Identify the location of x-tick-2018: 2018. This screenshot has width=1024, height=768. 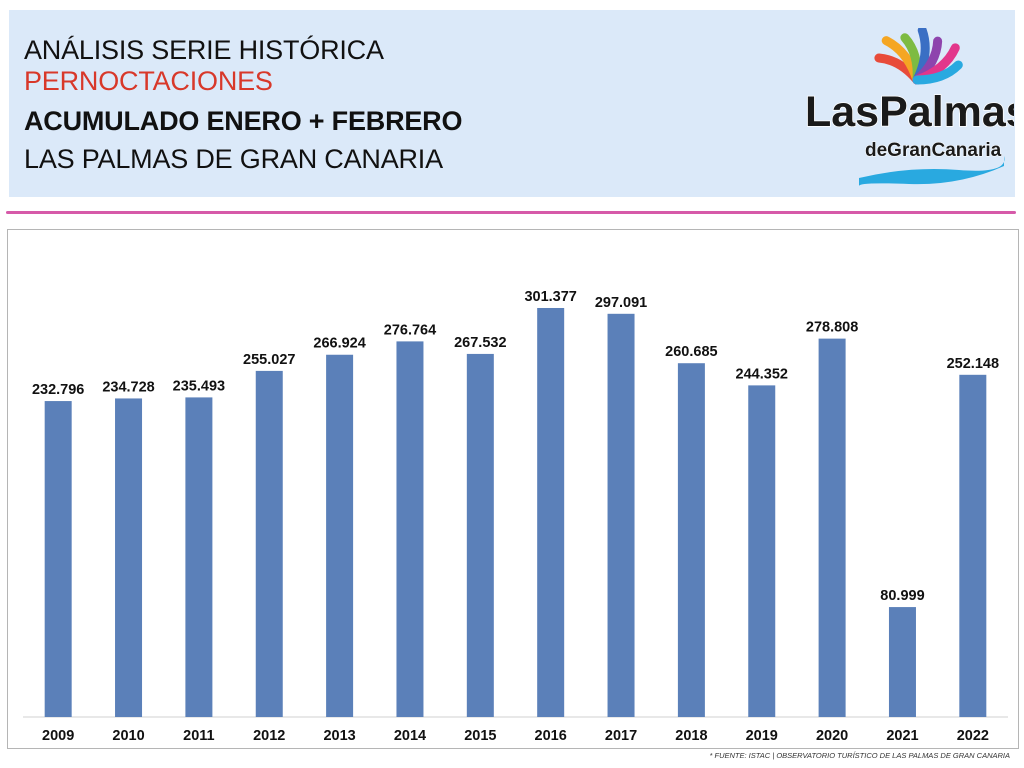
(691, 736).